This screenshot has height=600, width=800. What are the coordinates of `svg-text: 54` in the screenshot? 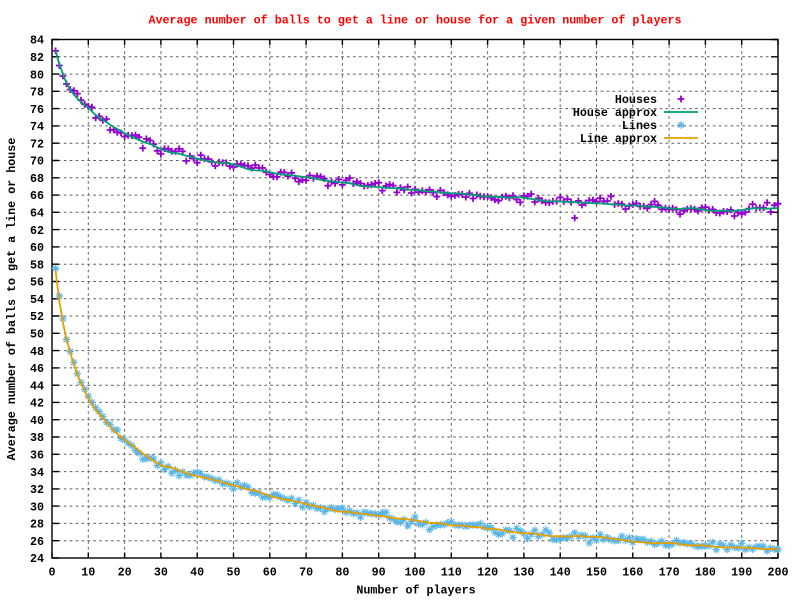 It's located at (37, 300).